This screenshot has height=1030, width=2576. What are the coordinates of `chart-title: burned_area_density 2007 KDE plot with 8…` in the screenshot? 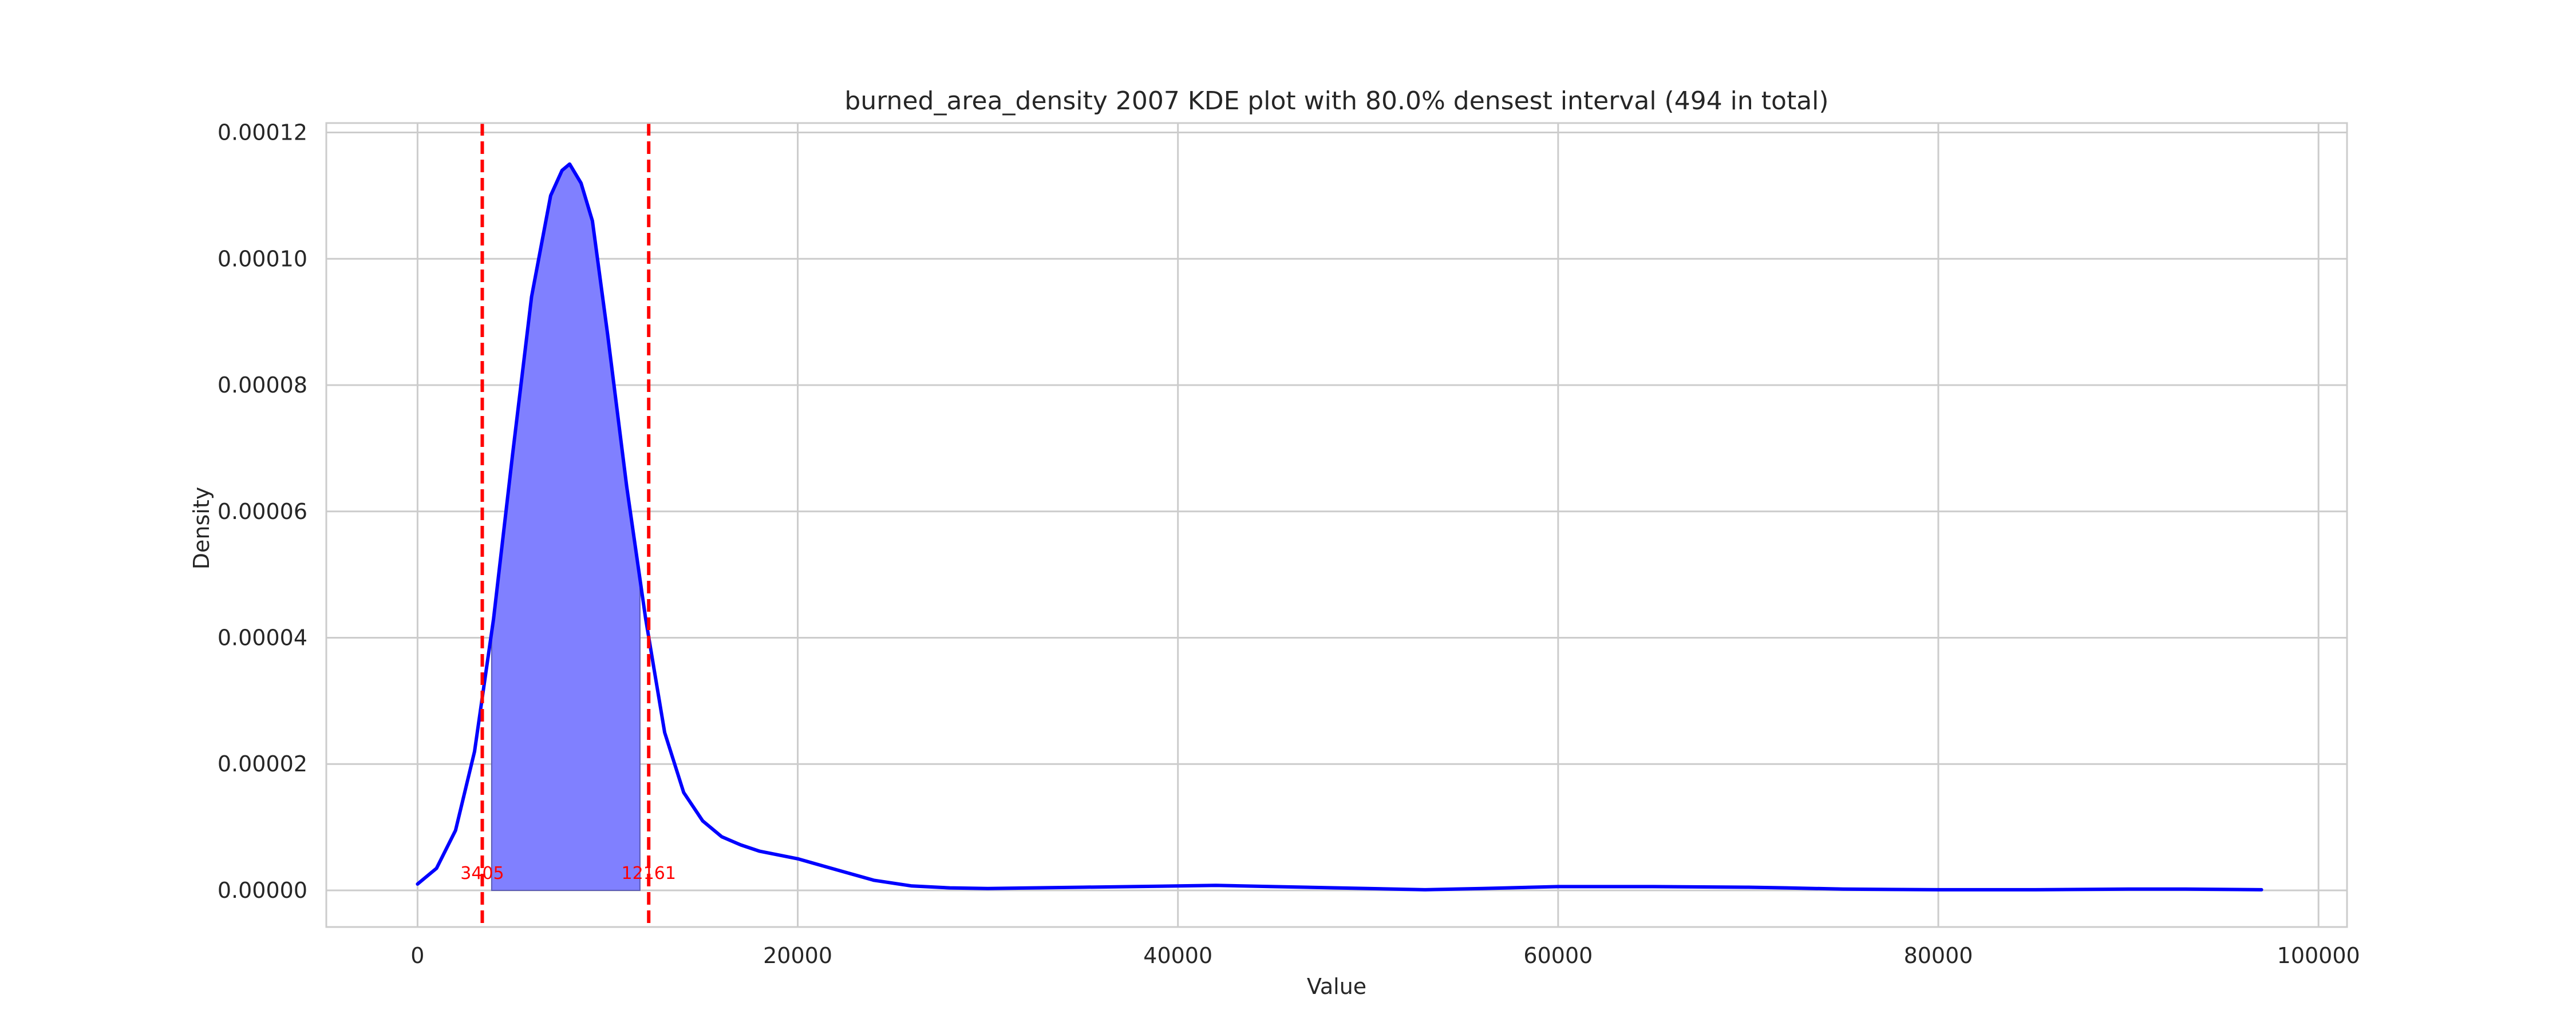 It's located at (1336, 101).